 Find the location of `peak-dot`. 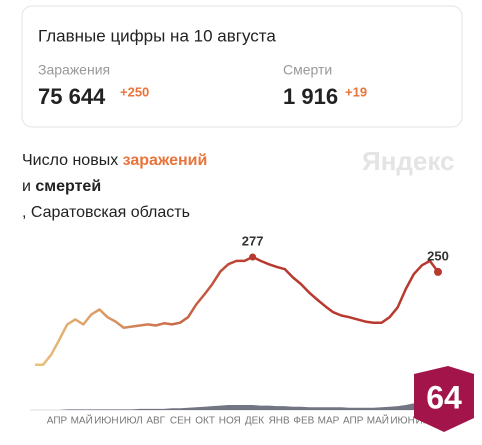

peak-dot is located at coordinates (253, 257).